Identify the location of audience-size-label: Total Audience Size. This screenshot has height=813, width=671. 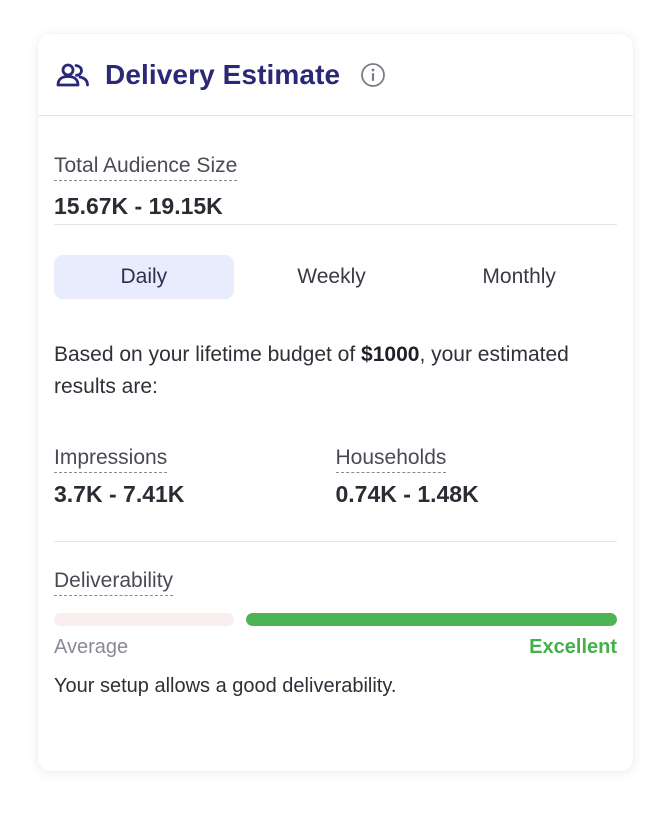
(146, 167).